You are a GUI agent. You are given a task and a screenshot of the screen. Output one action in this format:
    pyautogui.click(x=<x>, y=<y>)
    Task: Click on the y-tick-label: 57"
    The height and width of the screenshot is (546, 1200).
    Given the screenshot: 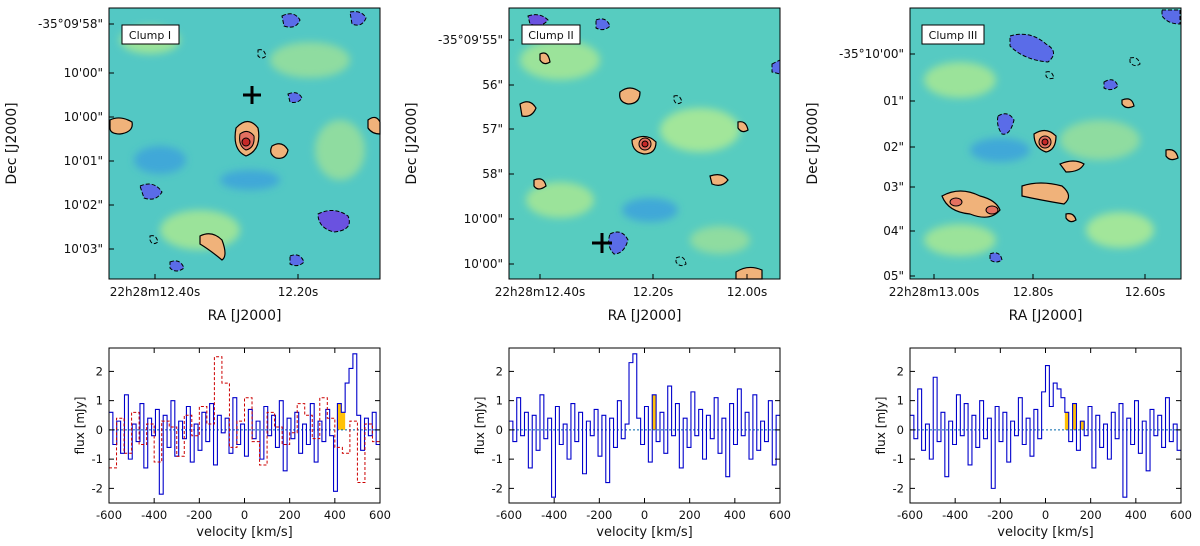 What is the action you would take?
    pyautogui.click(x=492, y=129)
    